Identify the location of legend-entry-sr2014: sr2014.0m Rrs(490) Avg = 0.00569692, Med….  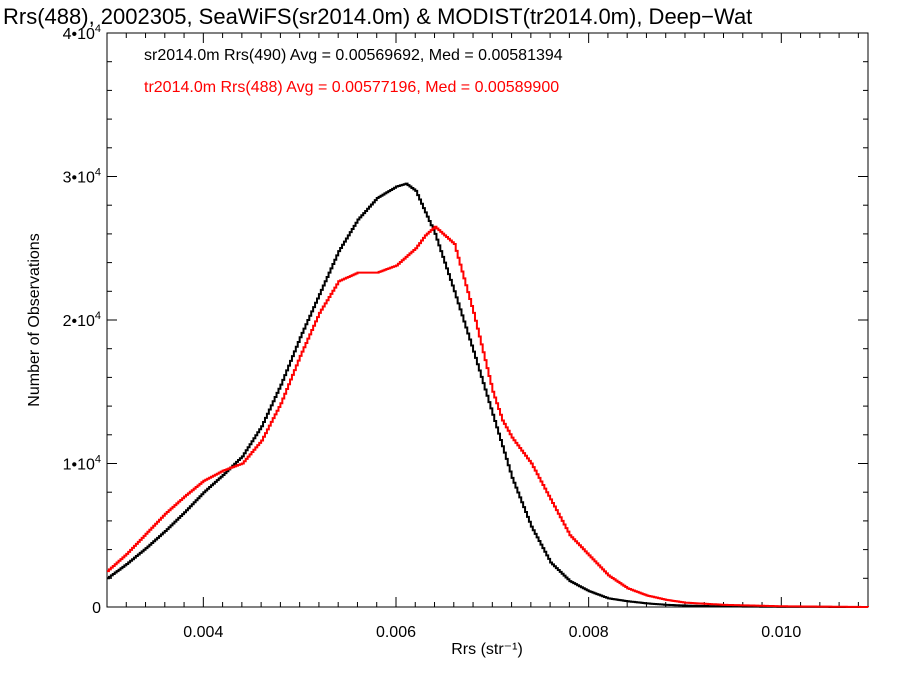
(353, 55).